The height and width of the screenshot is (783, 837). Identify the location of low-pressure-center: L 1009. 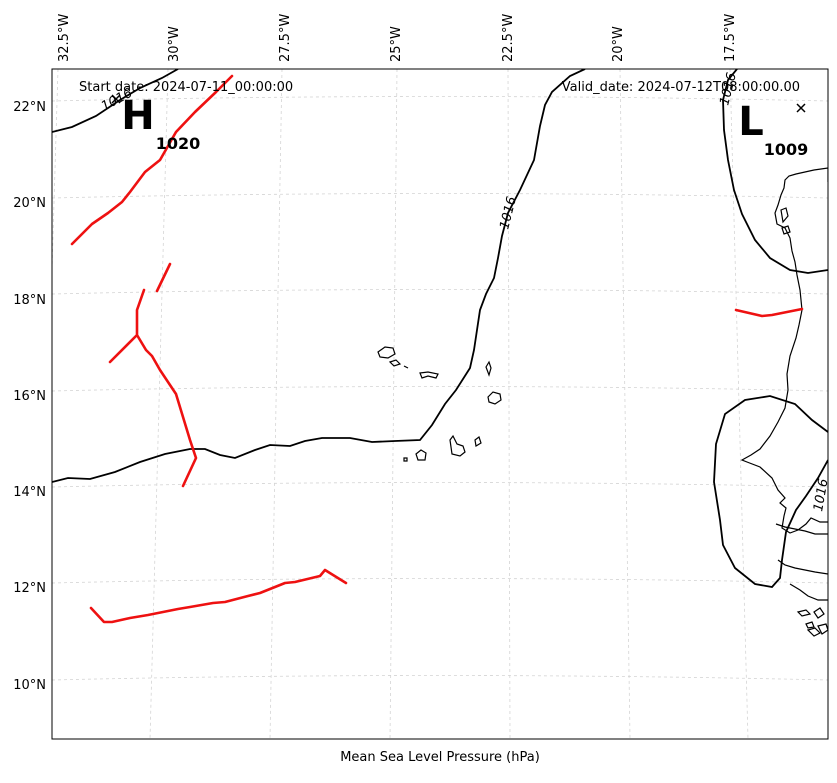
(773, 129).